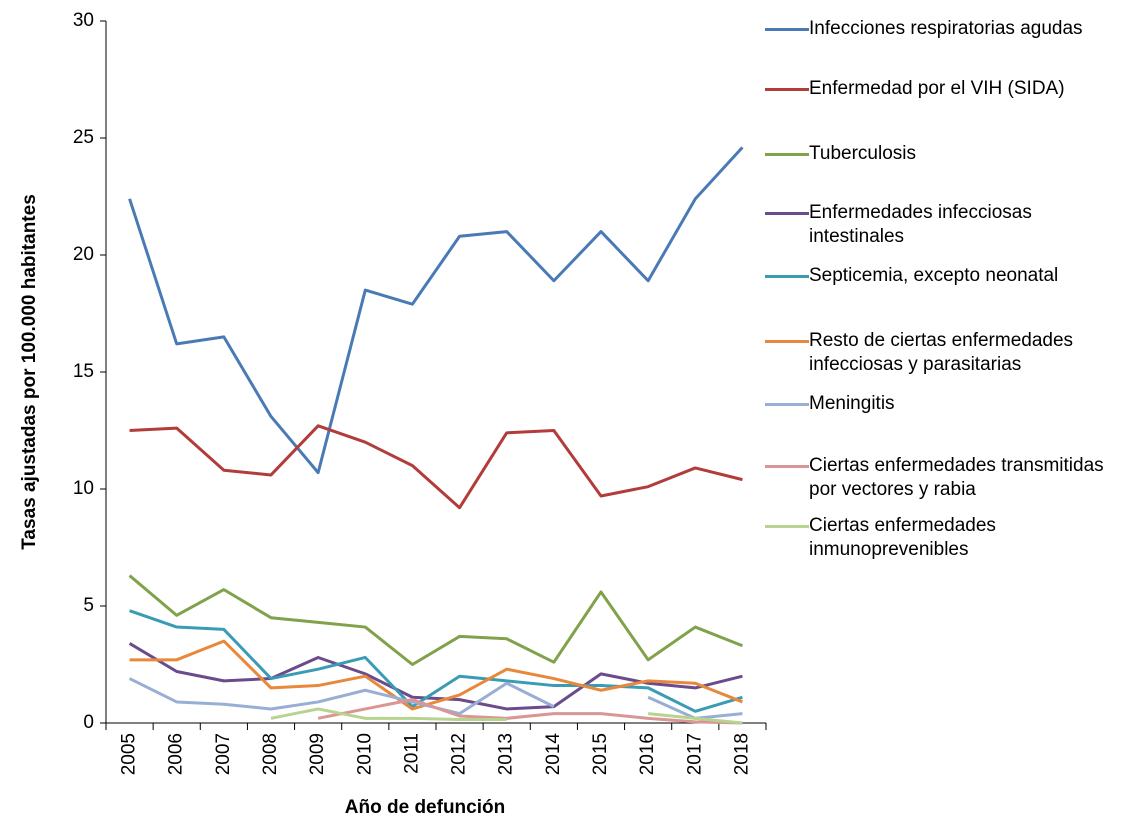 This screenshot has height=825, width=1142. Describe the element at coordinates (937, 88) in the screenshot. I see `legend-label: Enfermedad por el VIH (SIDA)` at that location.